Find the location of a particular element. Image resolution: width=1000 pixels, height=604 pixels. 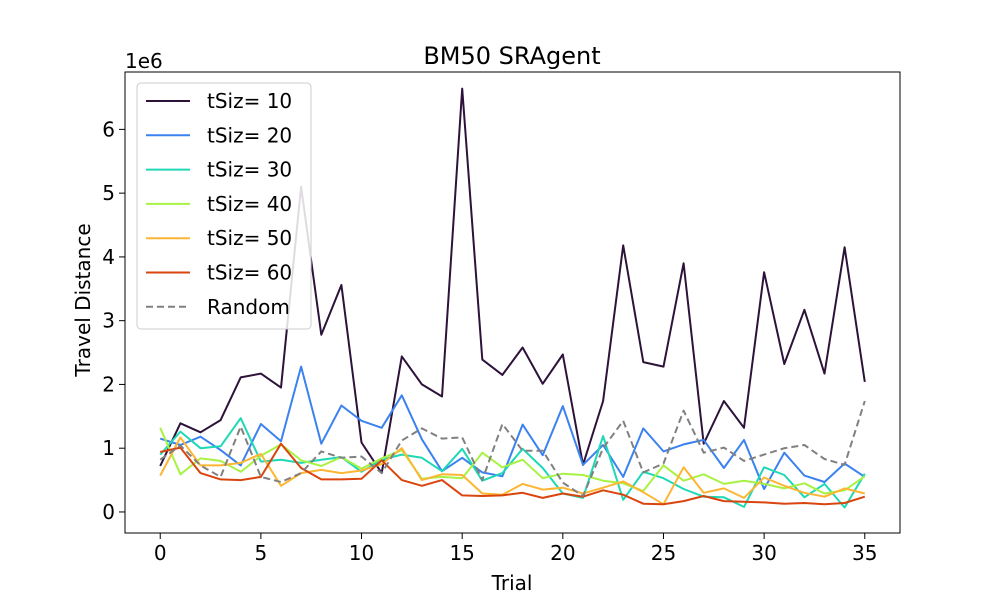

legend-box is located at coordinates (224, 206).